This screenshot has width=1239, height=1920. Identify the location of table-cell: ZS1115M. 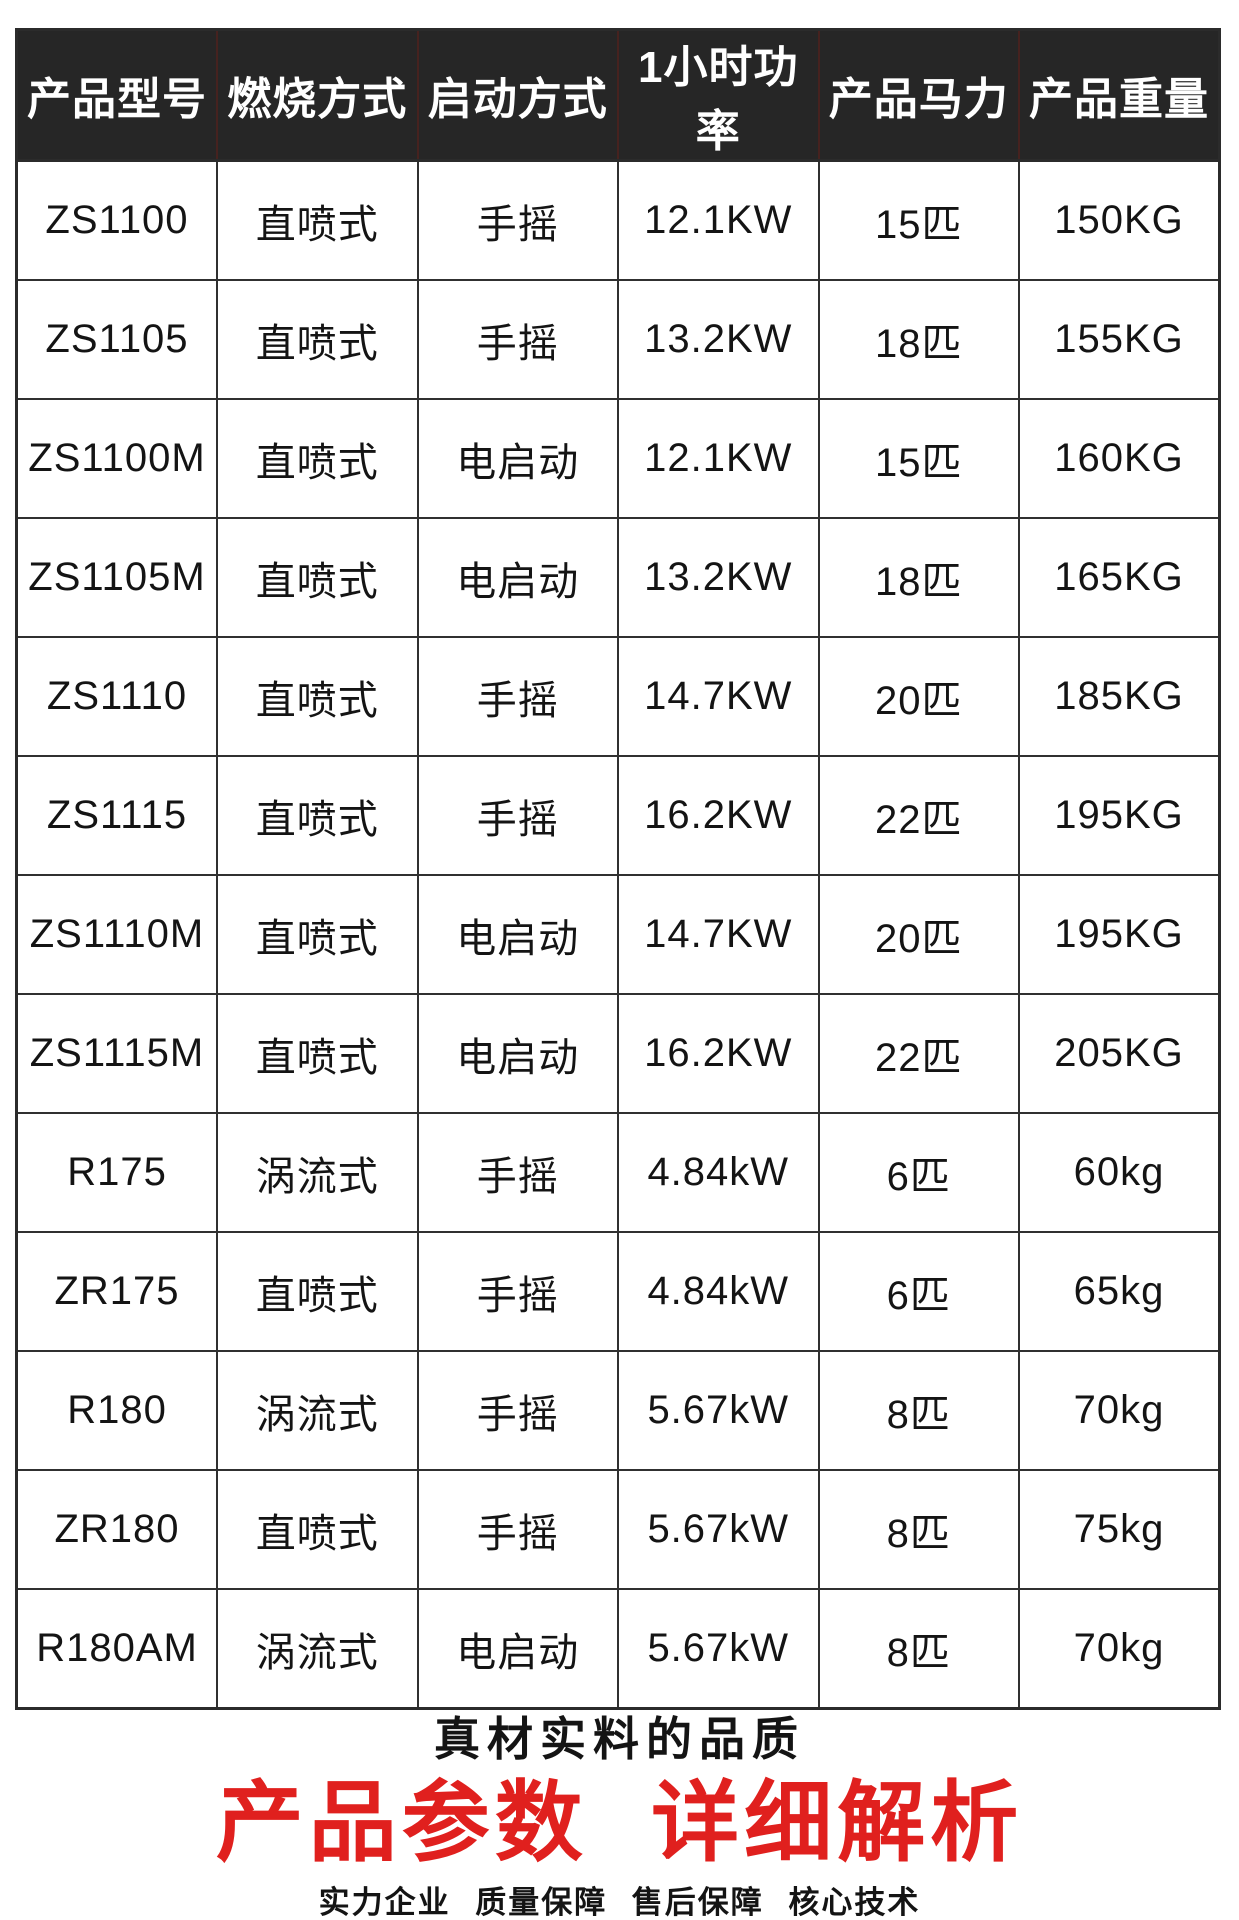
(116, 1053).